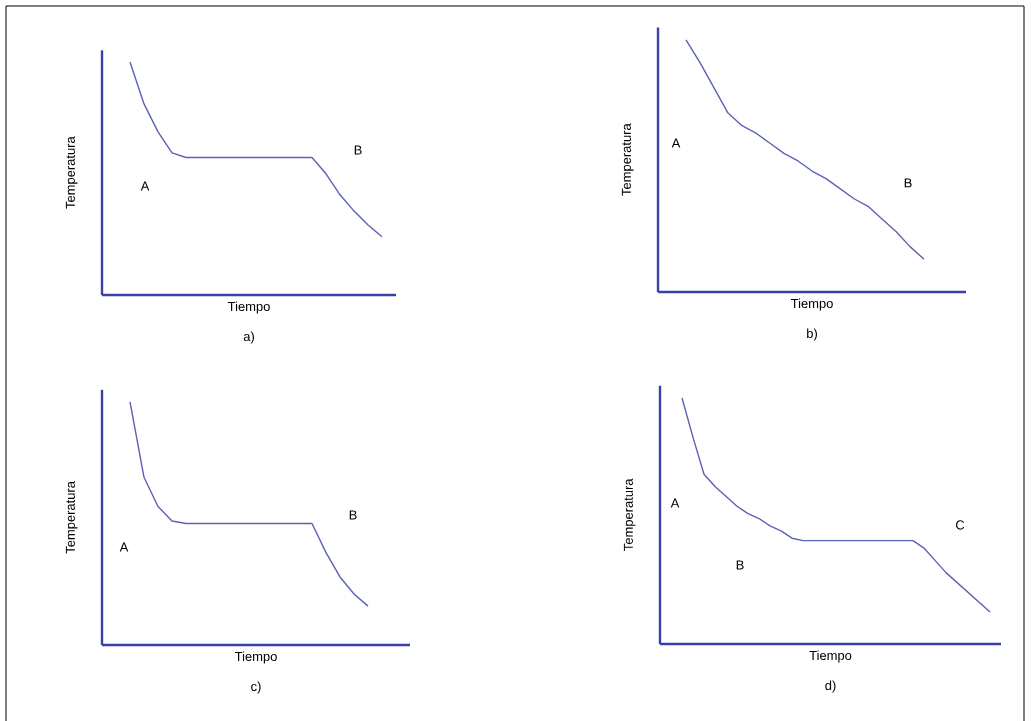  Describe the element at coordinates (830, 686) in the screenshot. I see `text: d)` at that location.